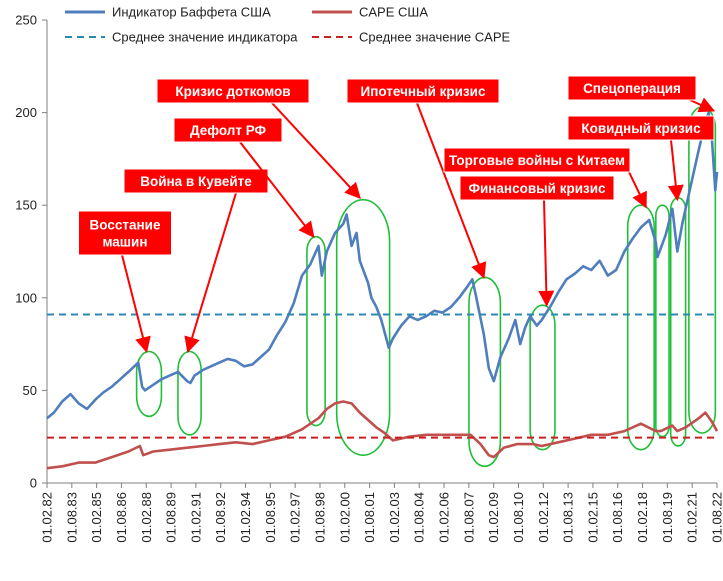  I want to click on annotation-label-line: Финансовый кризис, so click(537, 188).